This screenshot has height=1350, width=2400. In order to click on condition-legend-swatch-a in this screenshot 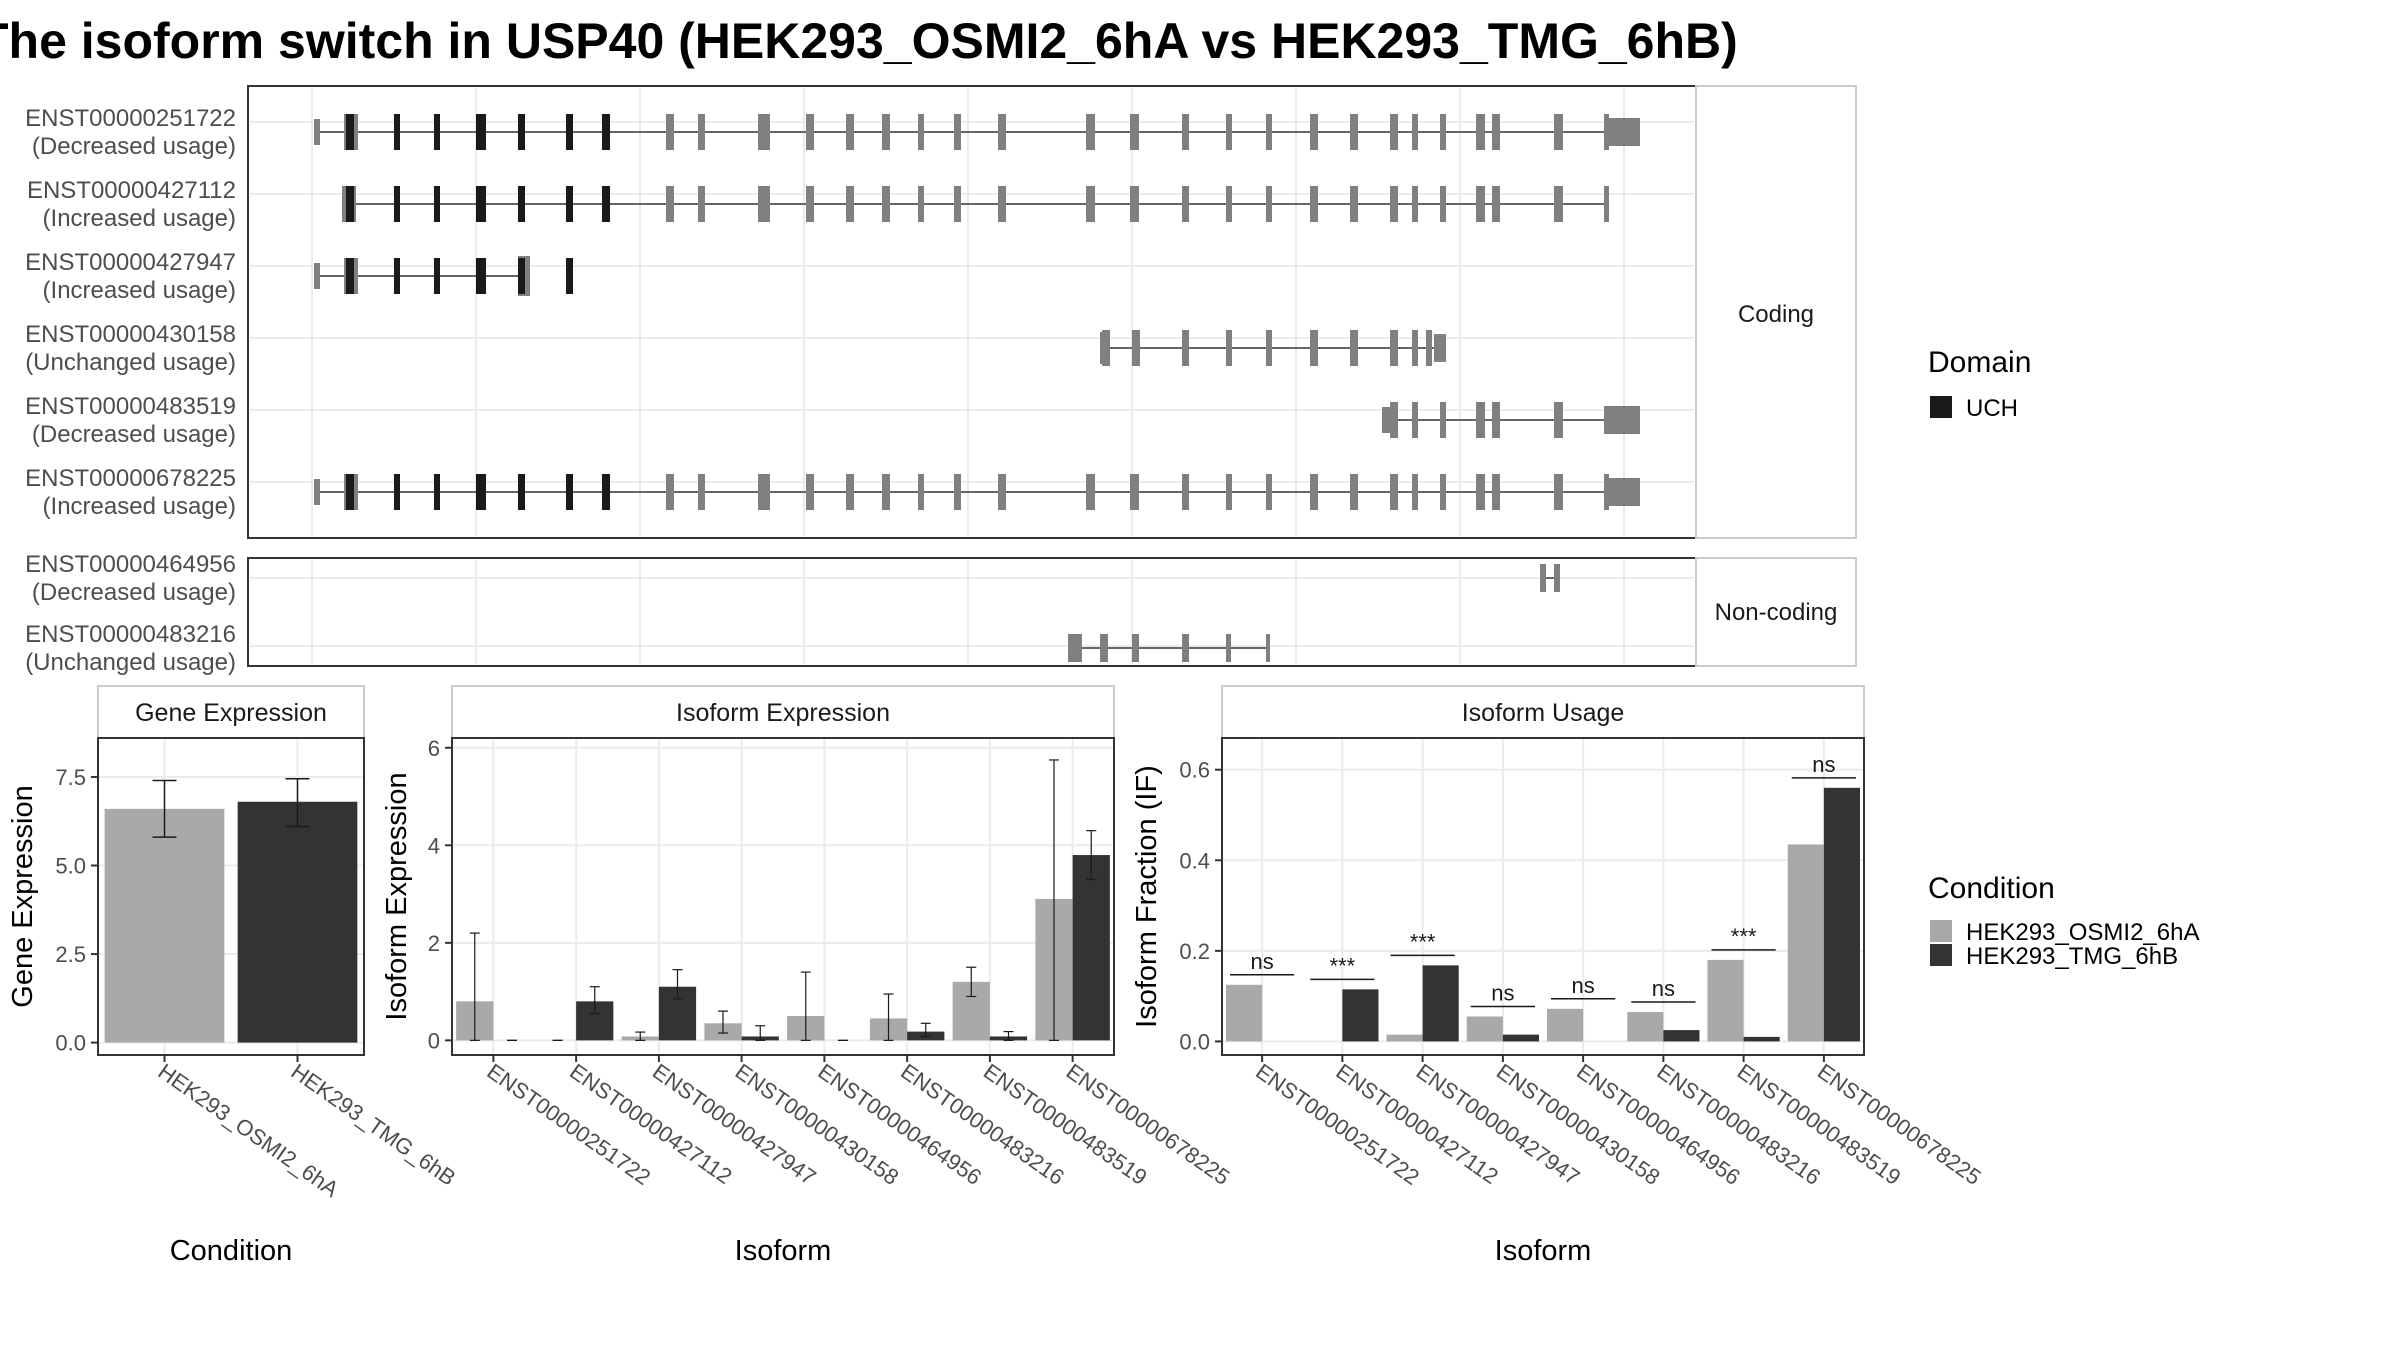, I will do `click(1941, 931)`.